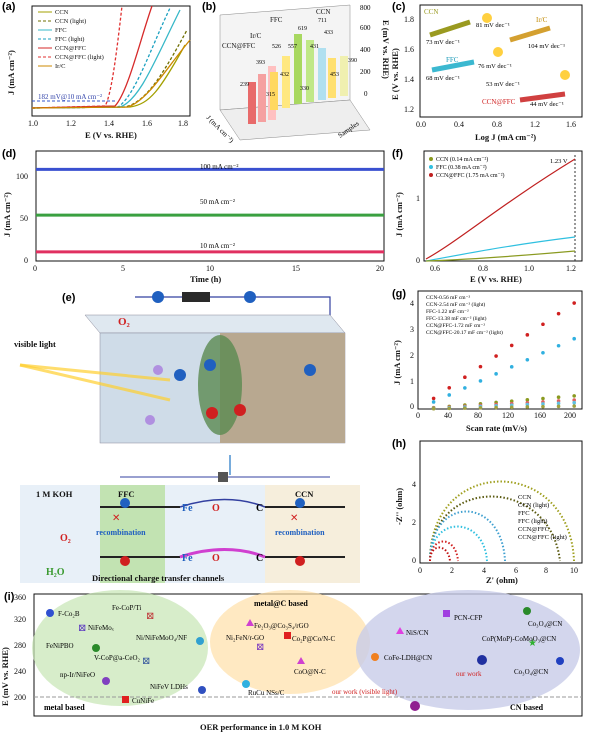 The image size is (589, 741). What do you see at coordinates (500, 209) in the screenshot?
I see `f-curve-ccnffc` at bounding box center [500, 209].